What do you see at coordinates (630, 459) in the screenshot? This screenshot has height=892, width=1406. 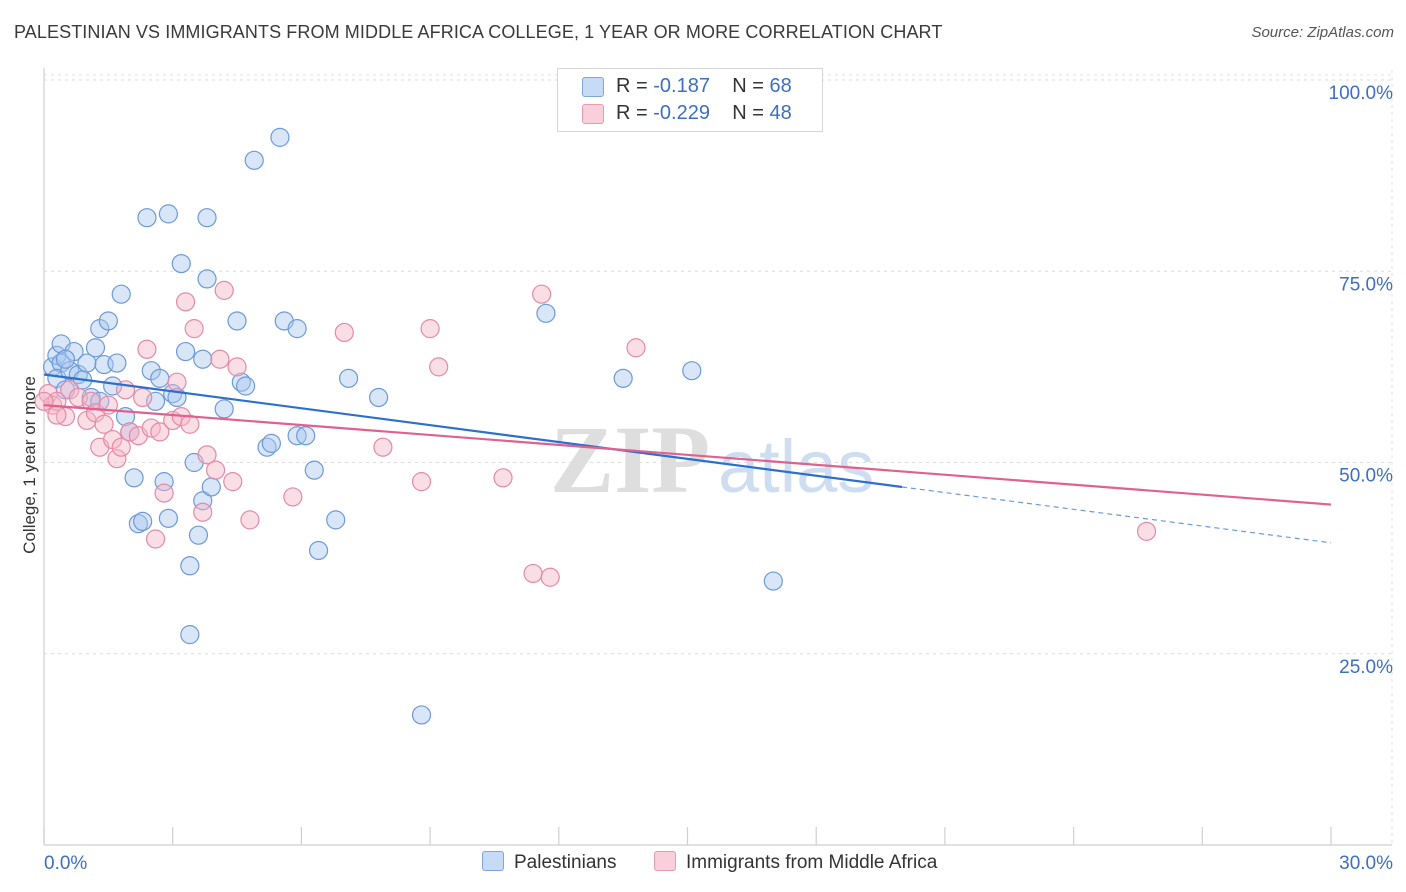 I see `watermark-zip: ZIP` at bounding box center [630, 459].